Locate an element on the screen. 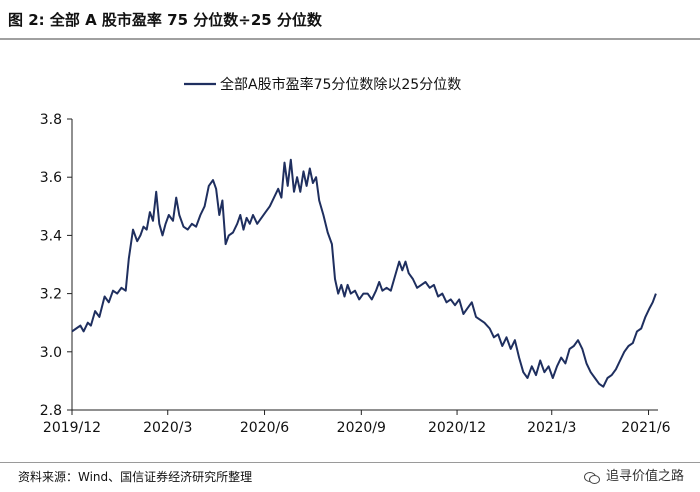 The height and width of the screenshot is (492, 700). wechat-icon is located at coordinates (591, 477).